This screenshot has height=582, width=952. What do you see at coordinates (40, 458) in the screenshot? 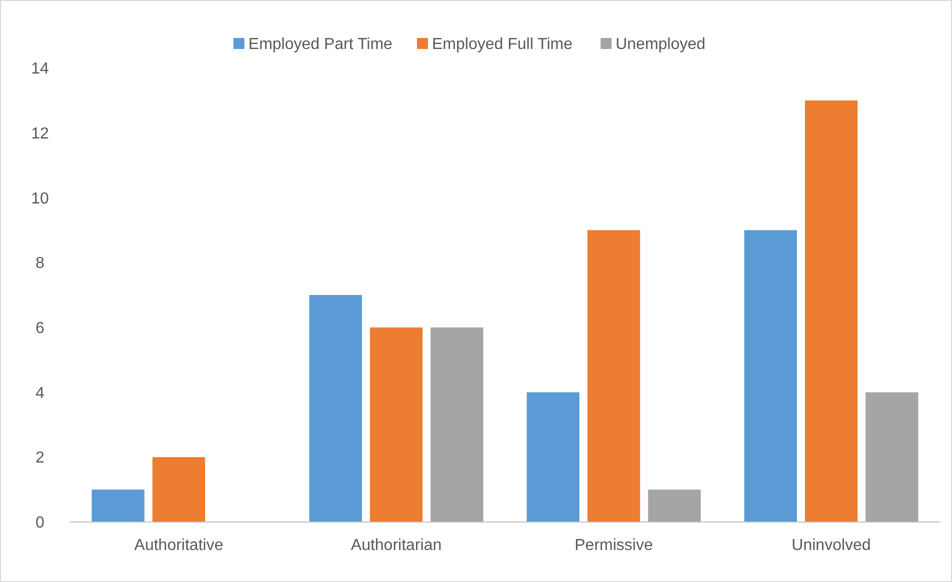
I see `y-tick-label: 2` at bounding box center [40, 458].